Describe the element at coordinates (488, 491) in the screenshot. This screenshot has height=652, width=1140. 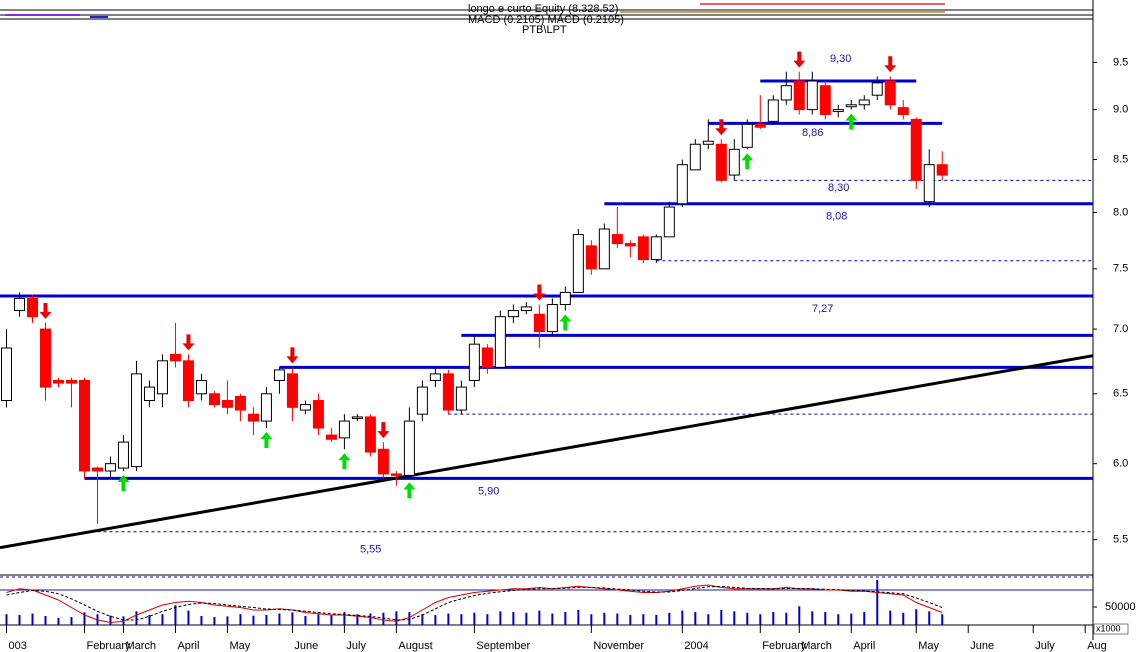
I see `level-label: 5,90` at that location.